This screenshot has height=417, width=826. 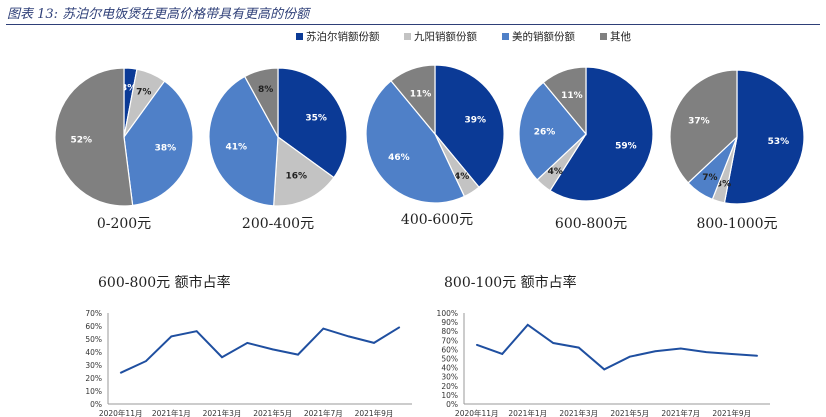 What do you see at coordinates (374, 412) in the screenshot?
I see `line-chart-0-xtick-5: 2021年9月` at bounding box center [374, 412].